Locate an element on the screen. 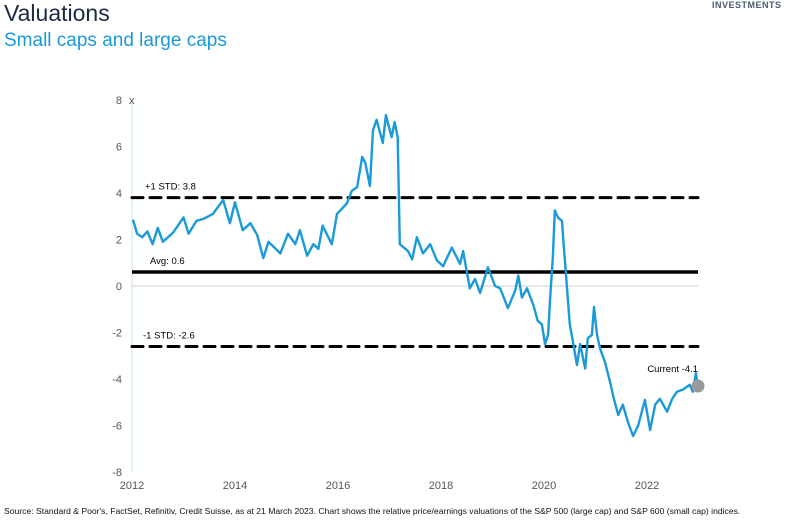 Image resolution: width=788 pixels, height=525 pixels. y-tick-label: 4 is located at coordinates (119, 194).